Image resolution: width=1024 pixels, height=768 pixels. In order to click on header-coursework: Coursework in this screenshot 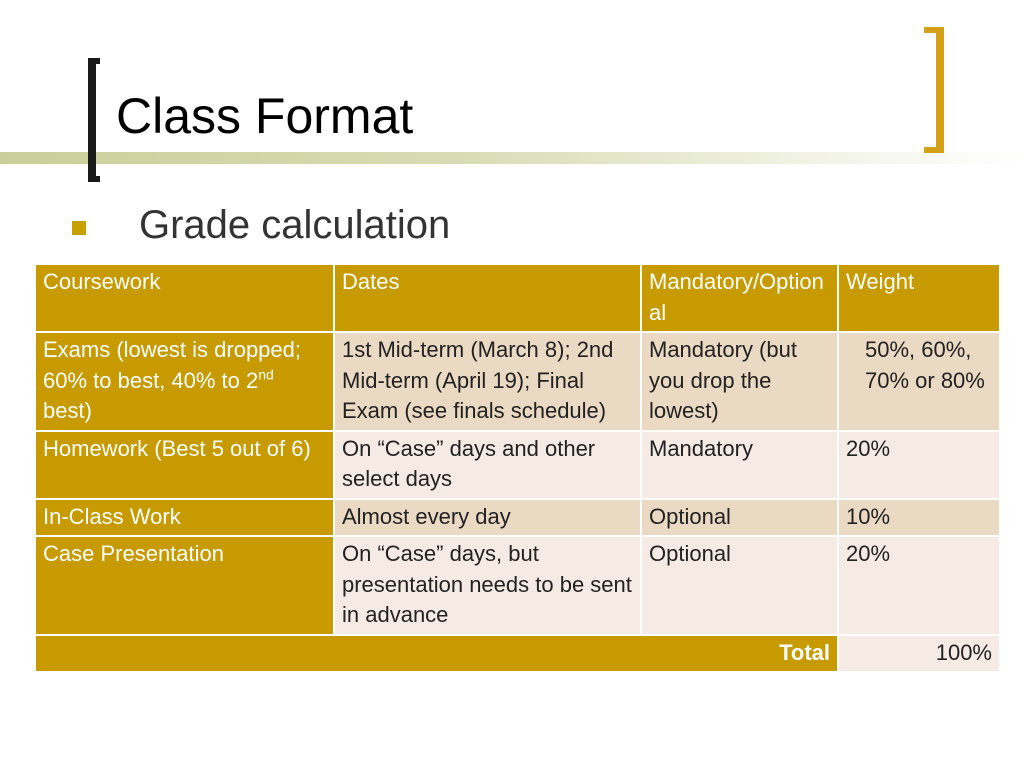, I will do `click(184, 298)`.